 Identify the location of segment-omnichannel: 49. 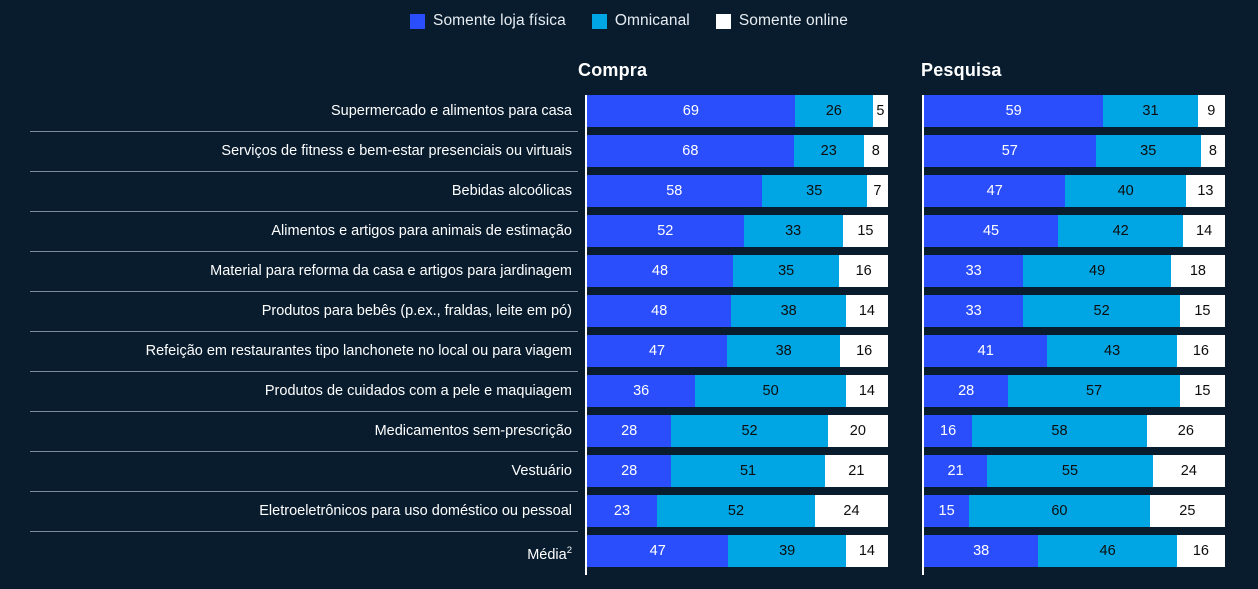
(1097, 271).